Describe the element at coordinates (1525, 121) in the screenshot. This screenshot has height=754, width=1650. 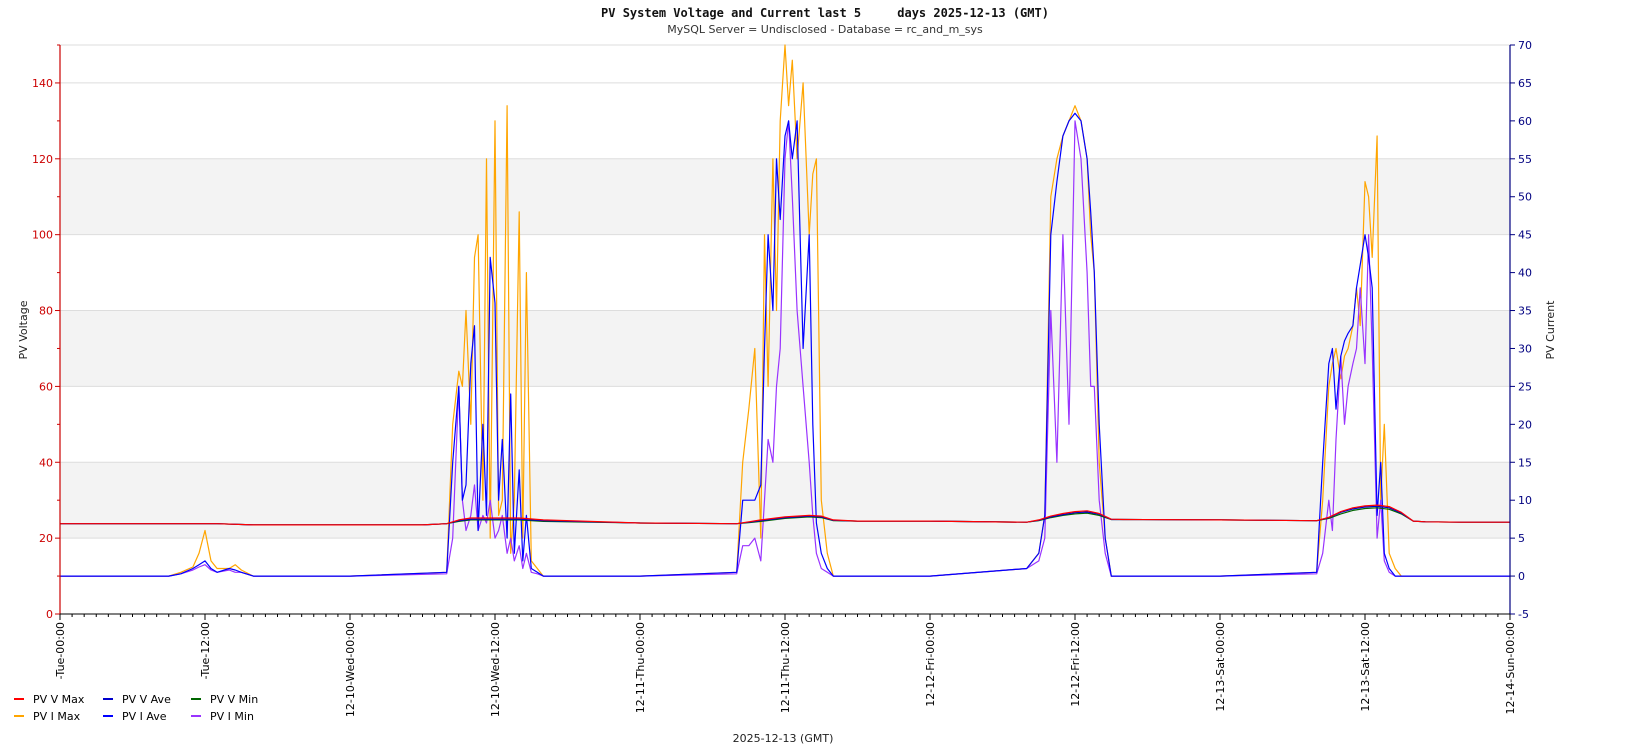
I see `y-right-tick-label: 60` at that location.